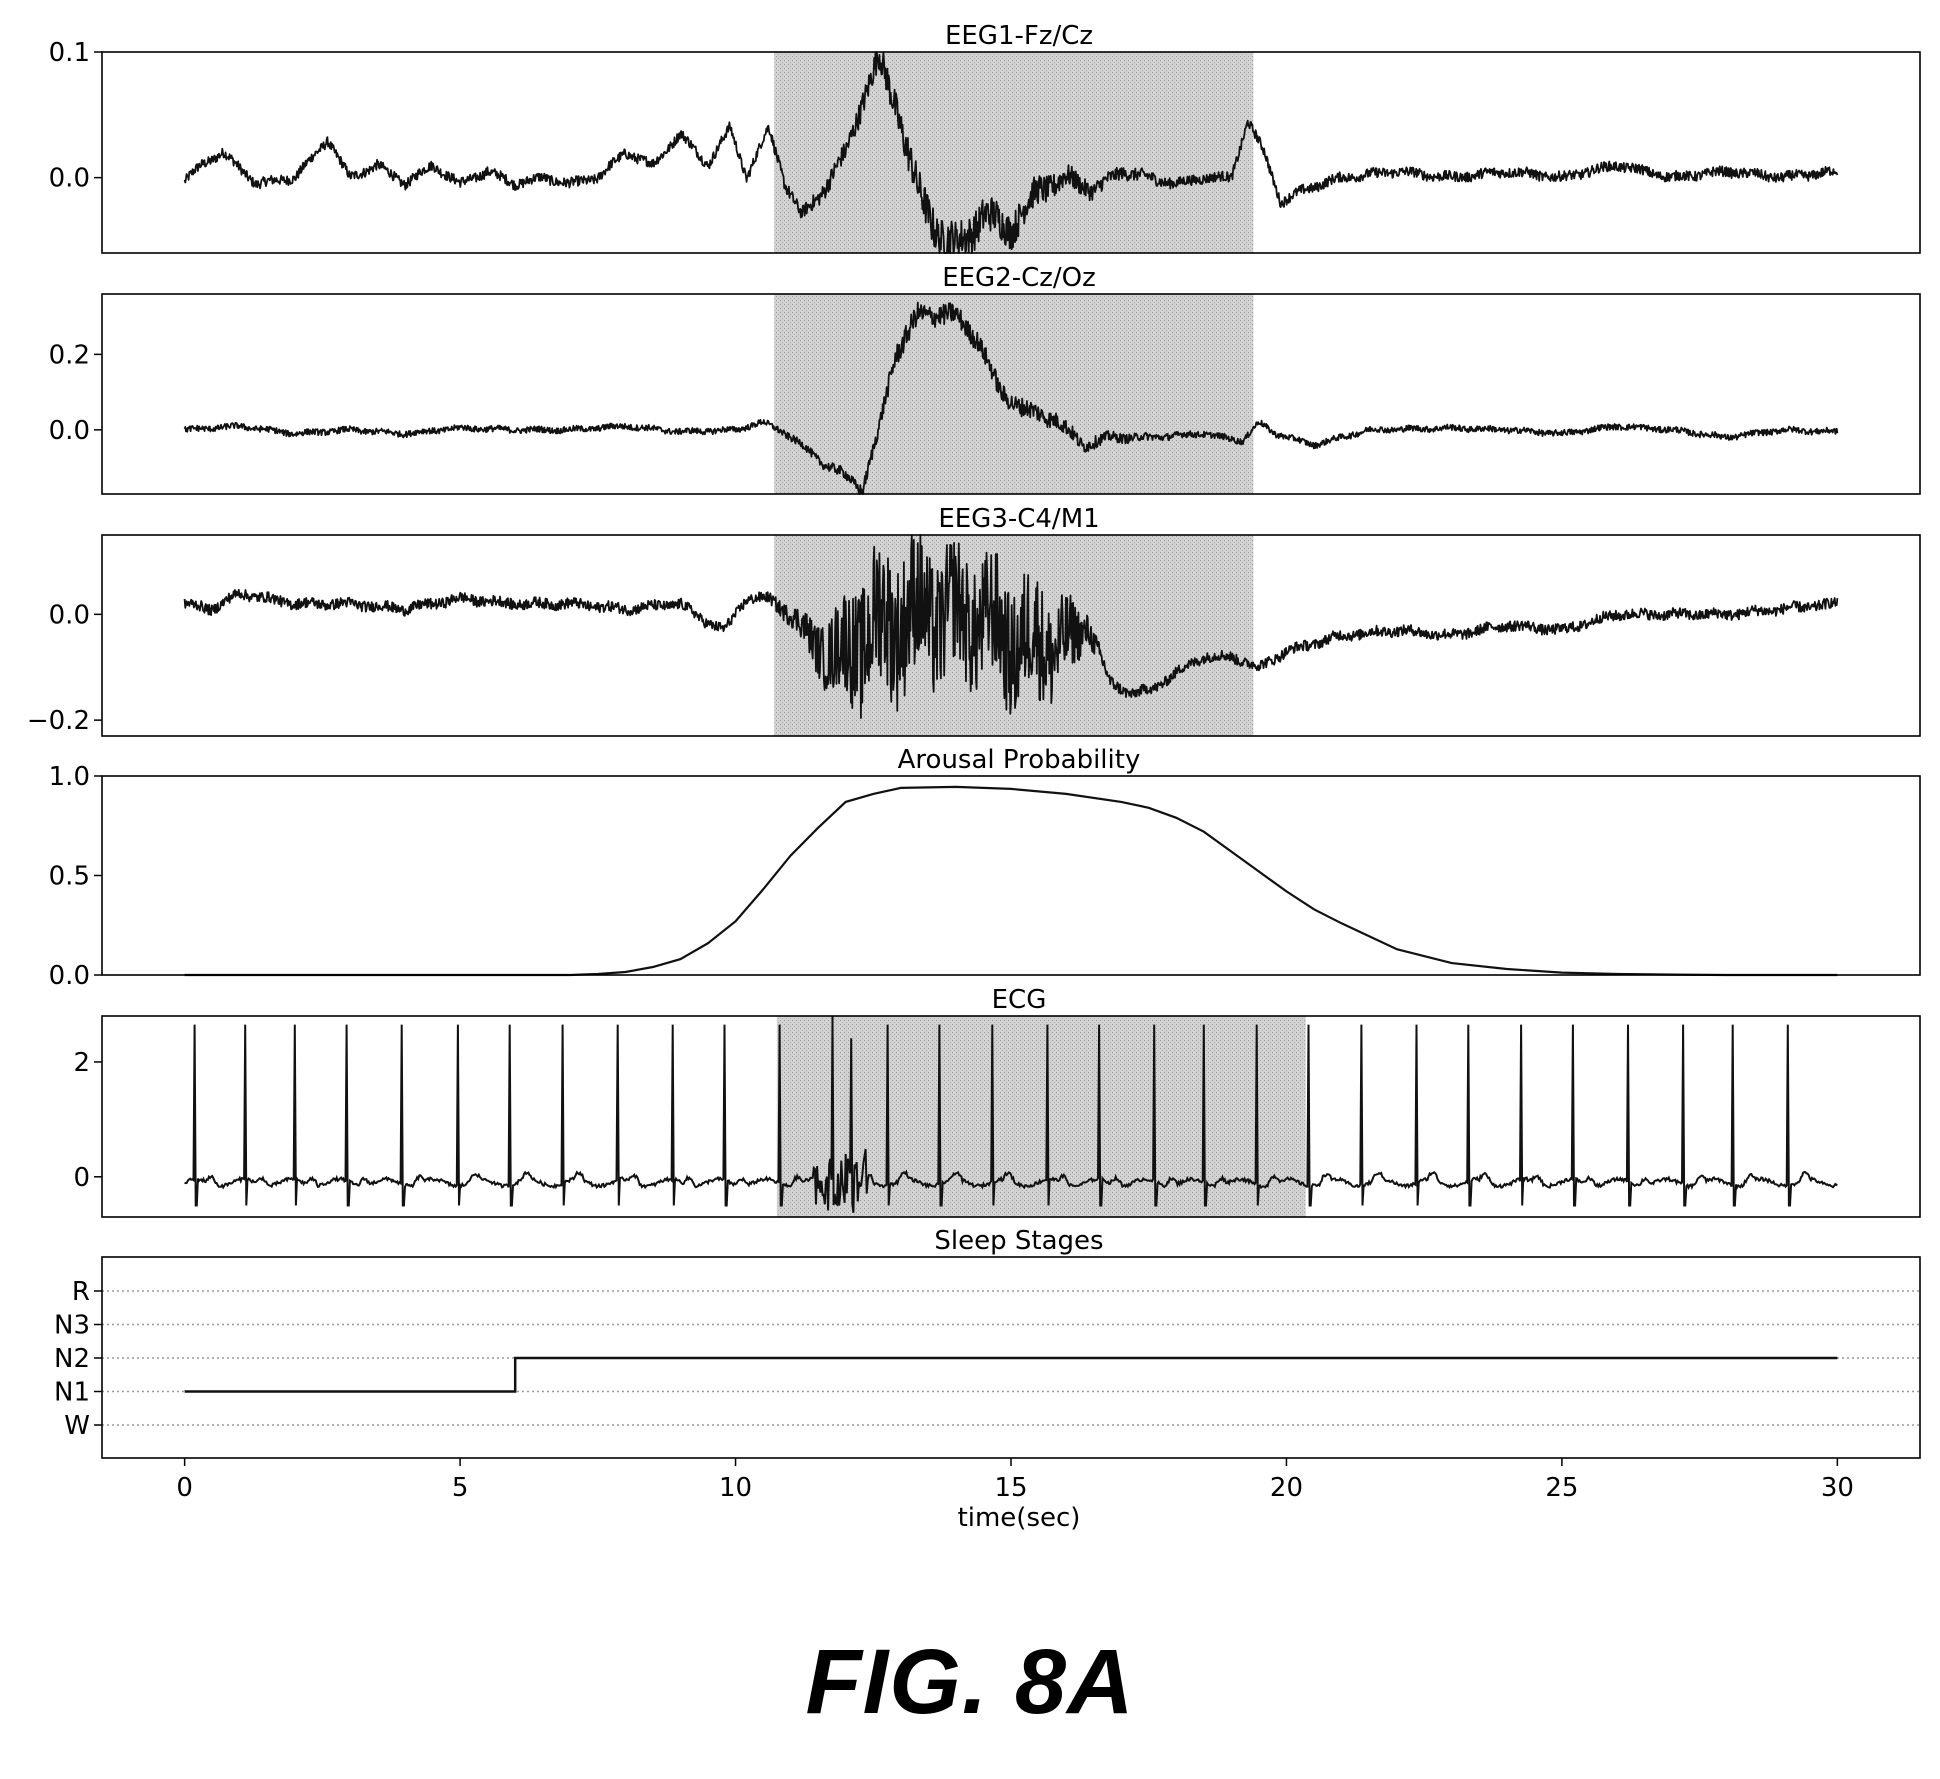  I want to click on panel-5: ECG 0 2, so click(997, 1101).